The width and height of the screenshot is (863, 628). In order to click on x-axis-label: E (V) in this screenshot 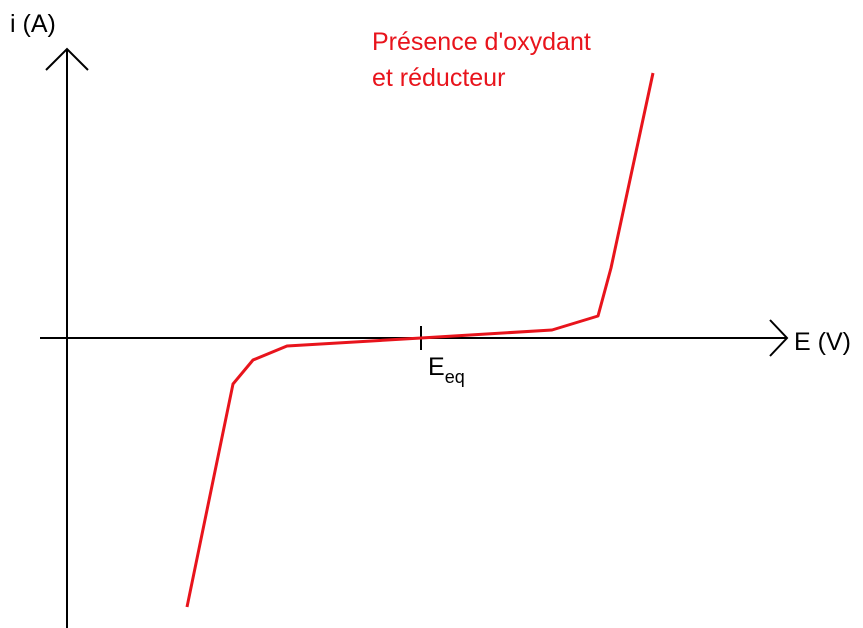, I will do `click(822, 342)`.